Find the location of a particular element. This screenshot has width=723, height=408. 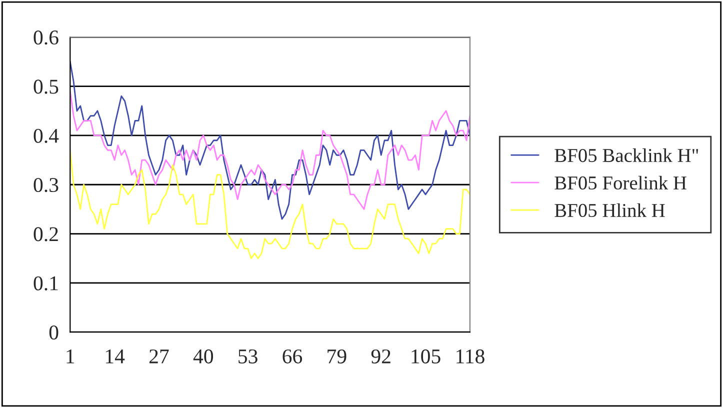

y-tick-label: 0.2 is located at coordinates (46, 234).